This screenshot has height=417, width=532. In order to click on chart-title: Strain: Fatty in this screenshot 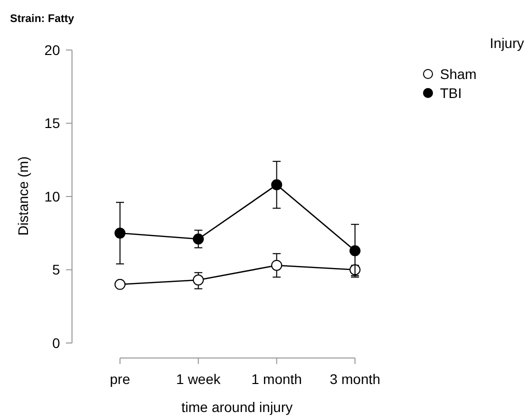, I will do `click(43, 19)`.